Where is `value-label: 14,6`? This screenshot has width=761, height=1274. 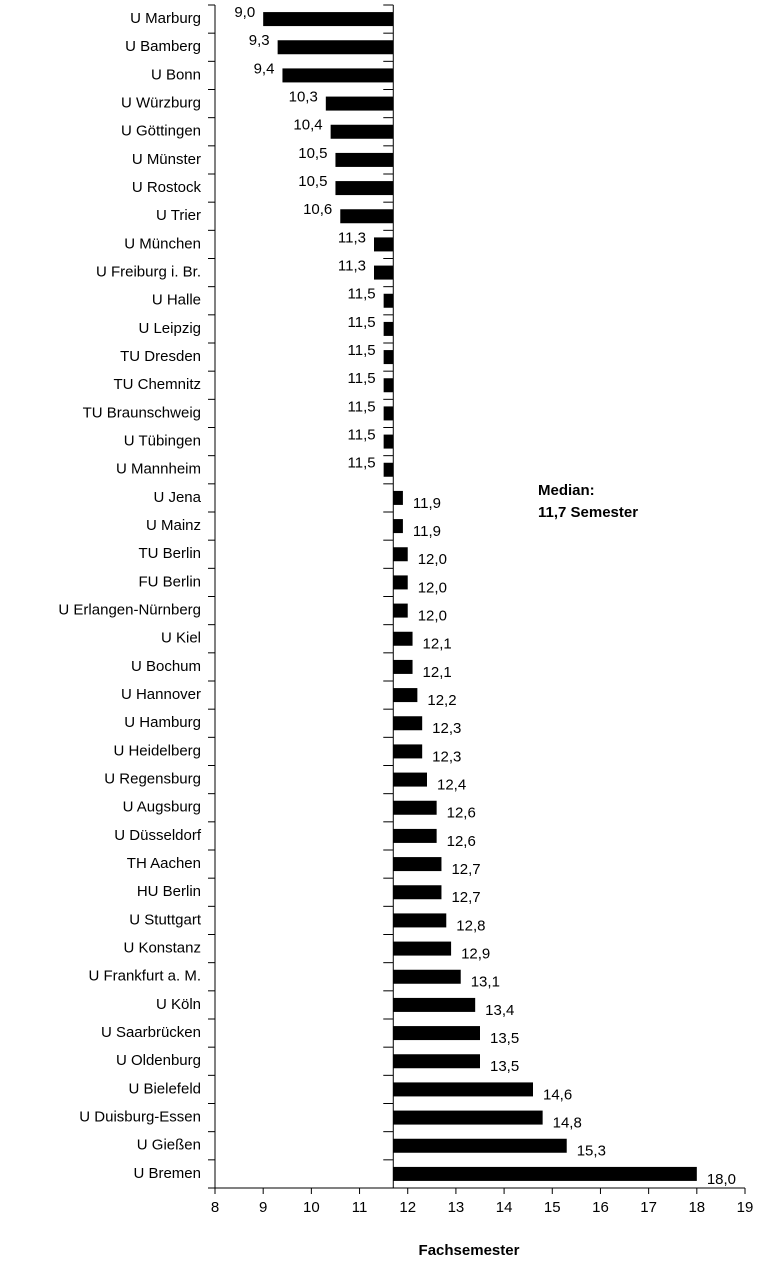 value-label: 14,6 is located at coordinates (557, 1094).